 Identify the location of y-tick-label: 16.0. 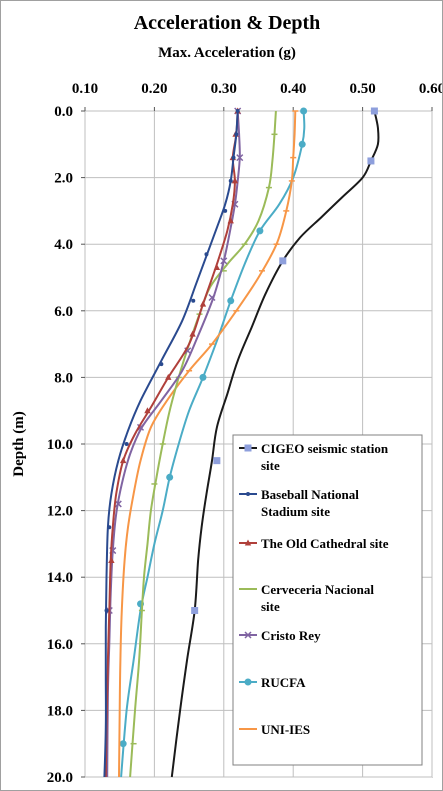
(60, 645).